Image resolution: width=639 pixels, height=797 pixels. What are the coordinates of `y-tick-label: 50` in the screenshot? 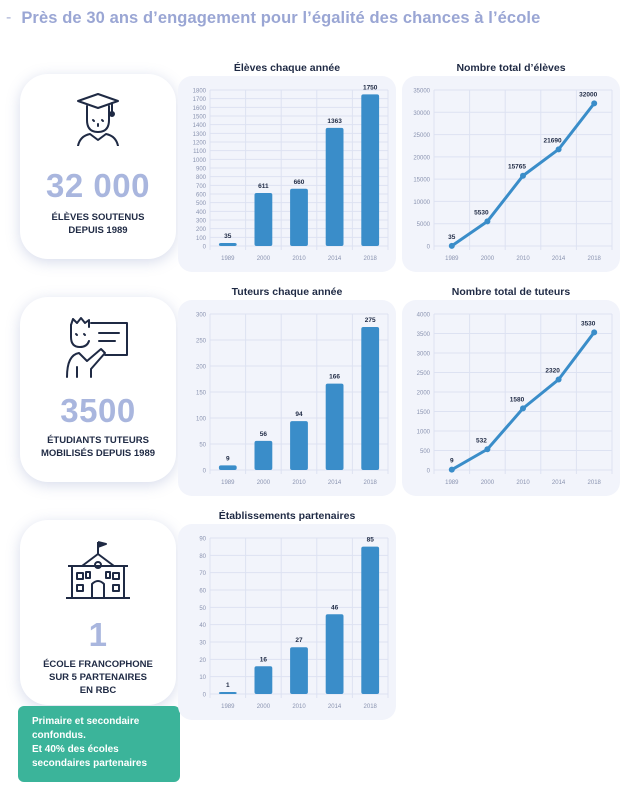 It's located at (202, 446).